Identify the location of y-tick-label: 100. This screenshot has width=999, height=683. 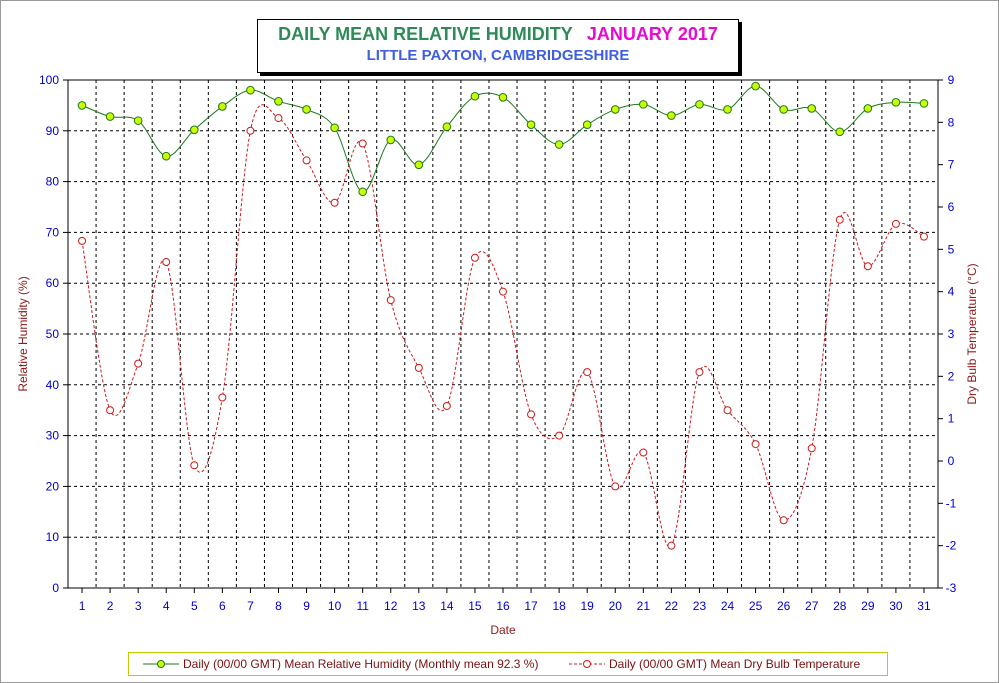
(49, 80).